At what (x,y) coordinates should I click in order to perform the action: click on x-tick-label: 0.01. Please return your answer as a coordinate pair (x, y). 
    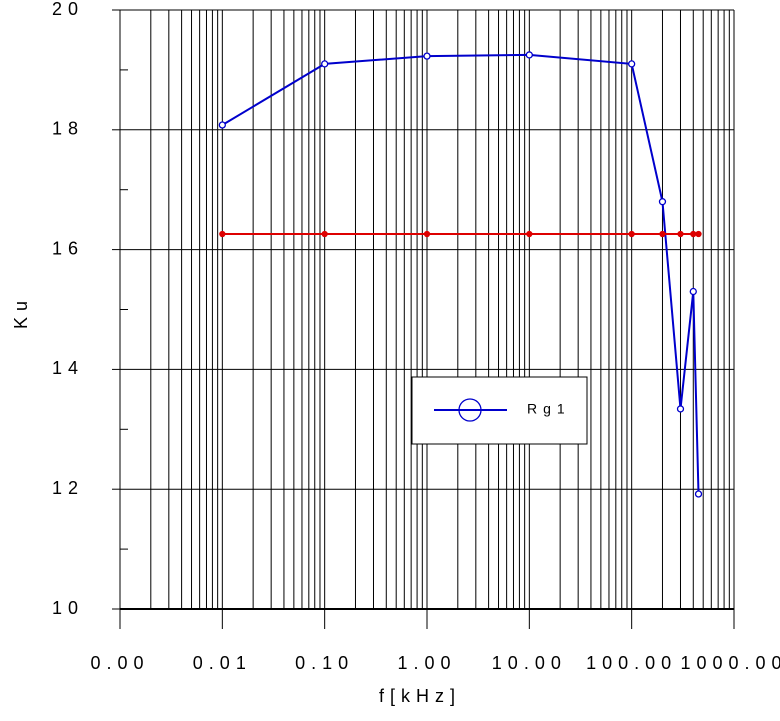
    Looking at the image, I should click on (222, 663).